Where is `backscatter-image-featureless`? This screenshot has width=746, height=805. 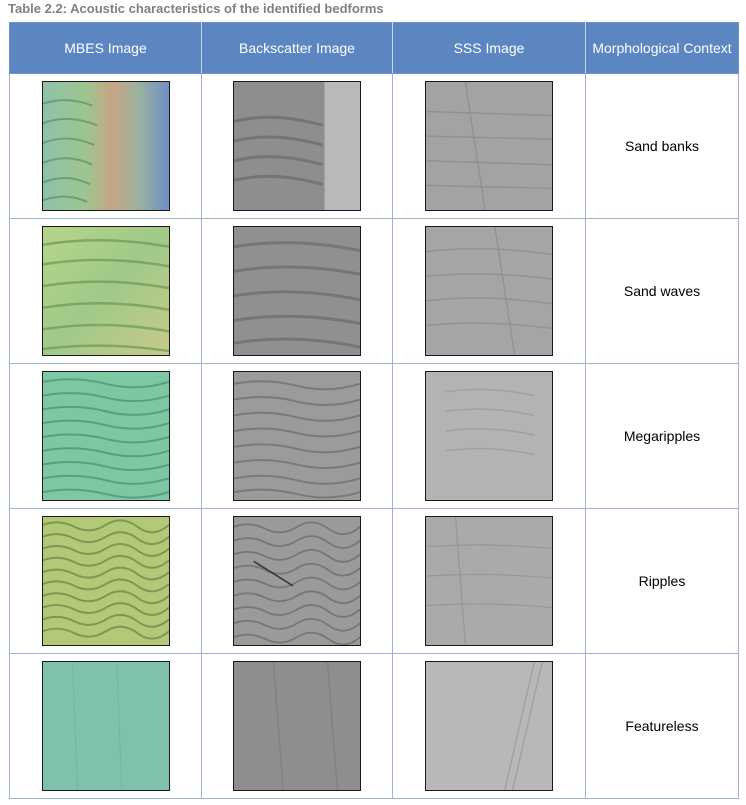 backscatter-image-featureless is located at coordinates (297, 726).